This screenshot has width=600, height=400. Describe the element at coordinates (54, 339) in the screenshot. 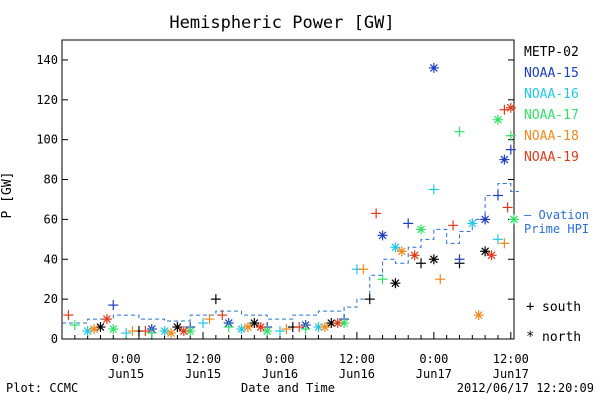

I see `y-tick-label: 0` at that location.